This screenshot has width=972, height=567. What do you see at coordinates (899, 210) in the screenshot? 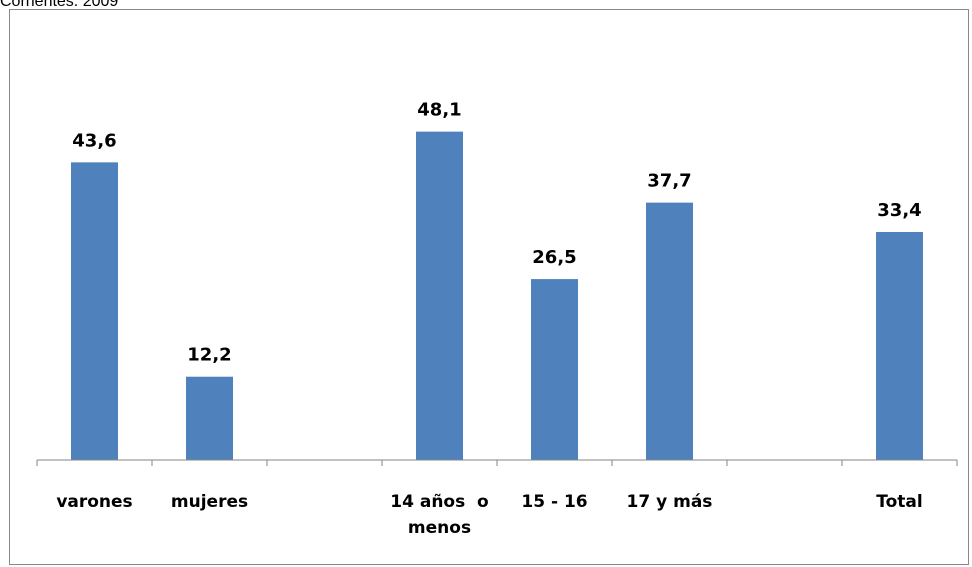
I see `data-label: 33,4` at bounding box center [899, 210].